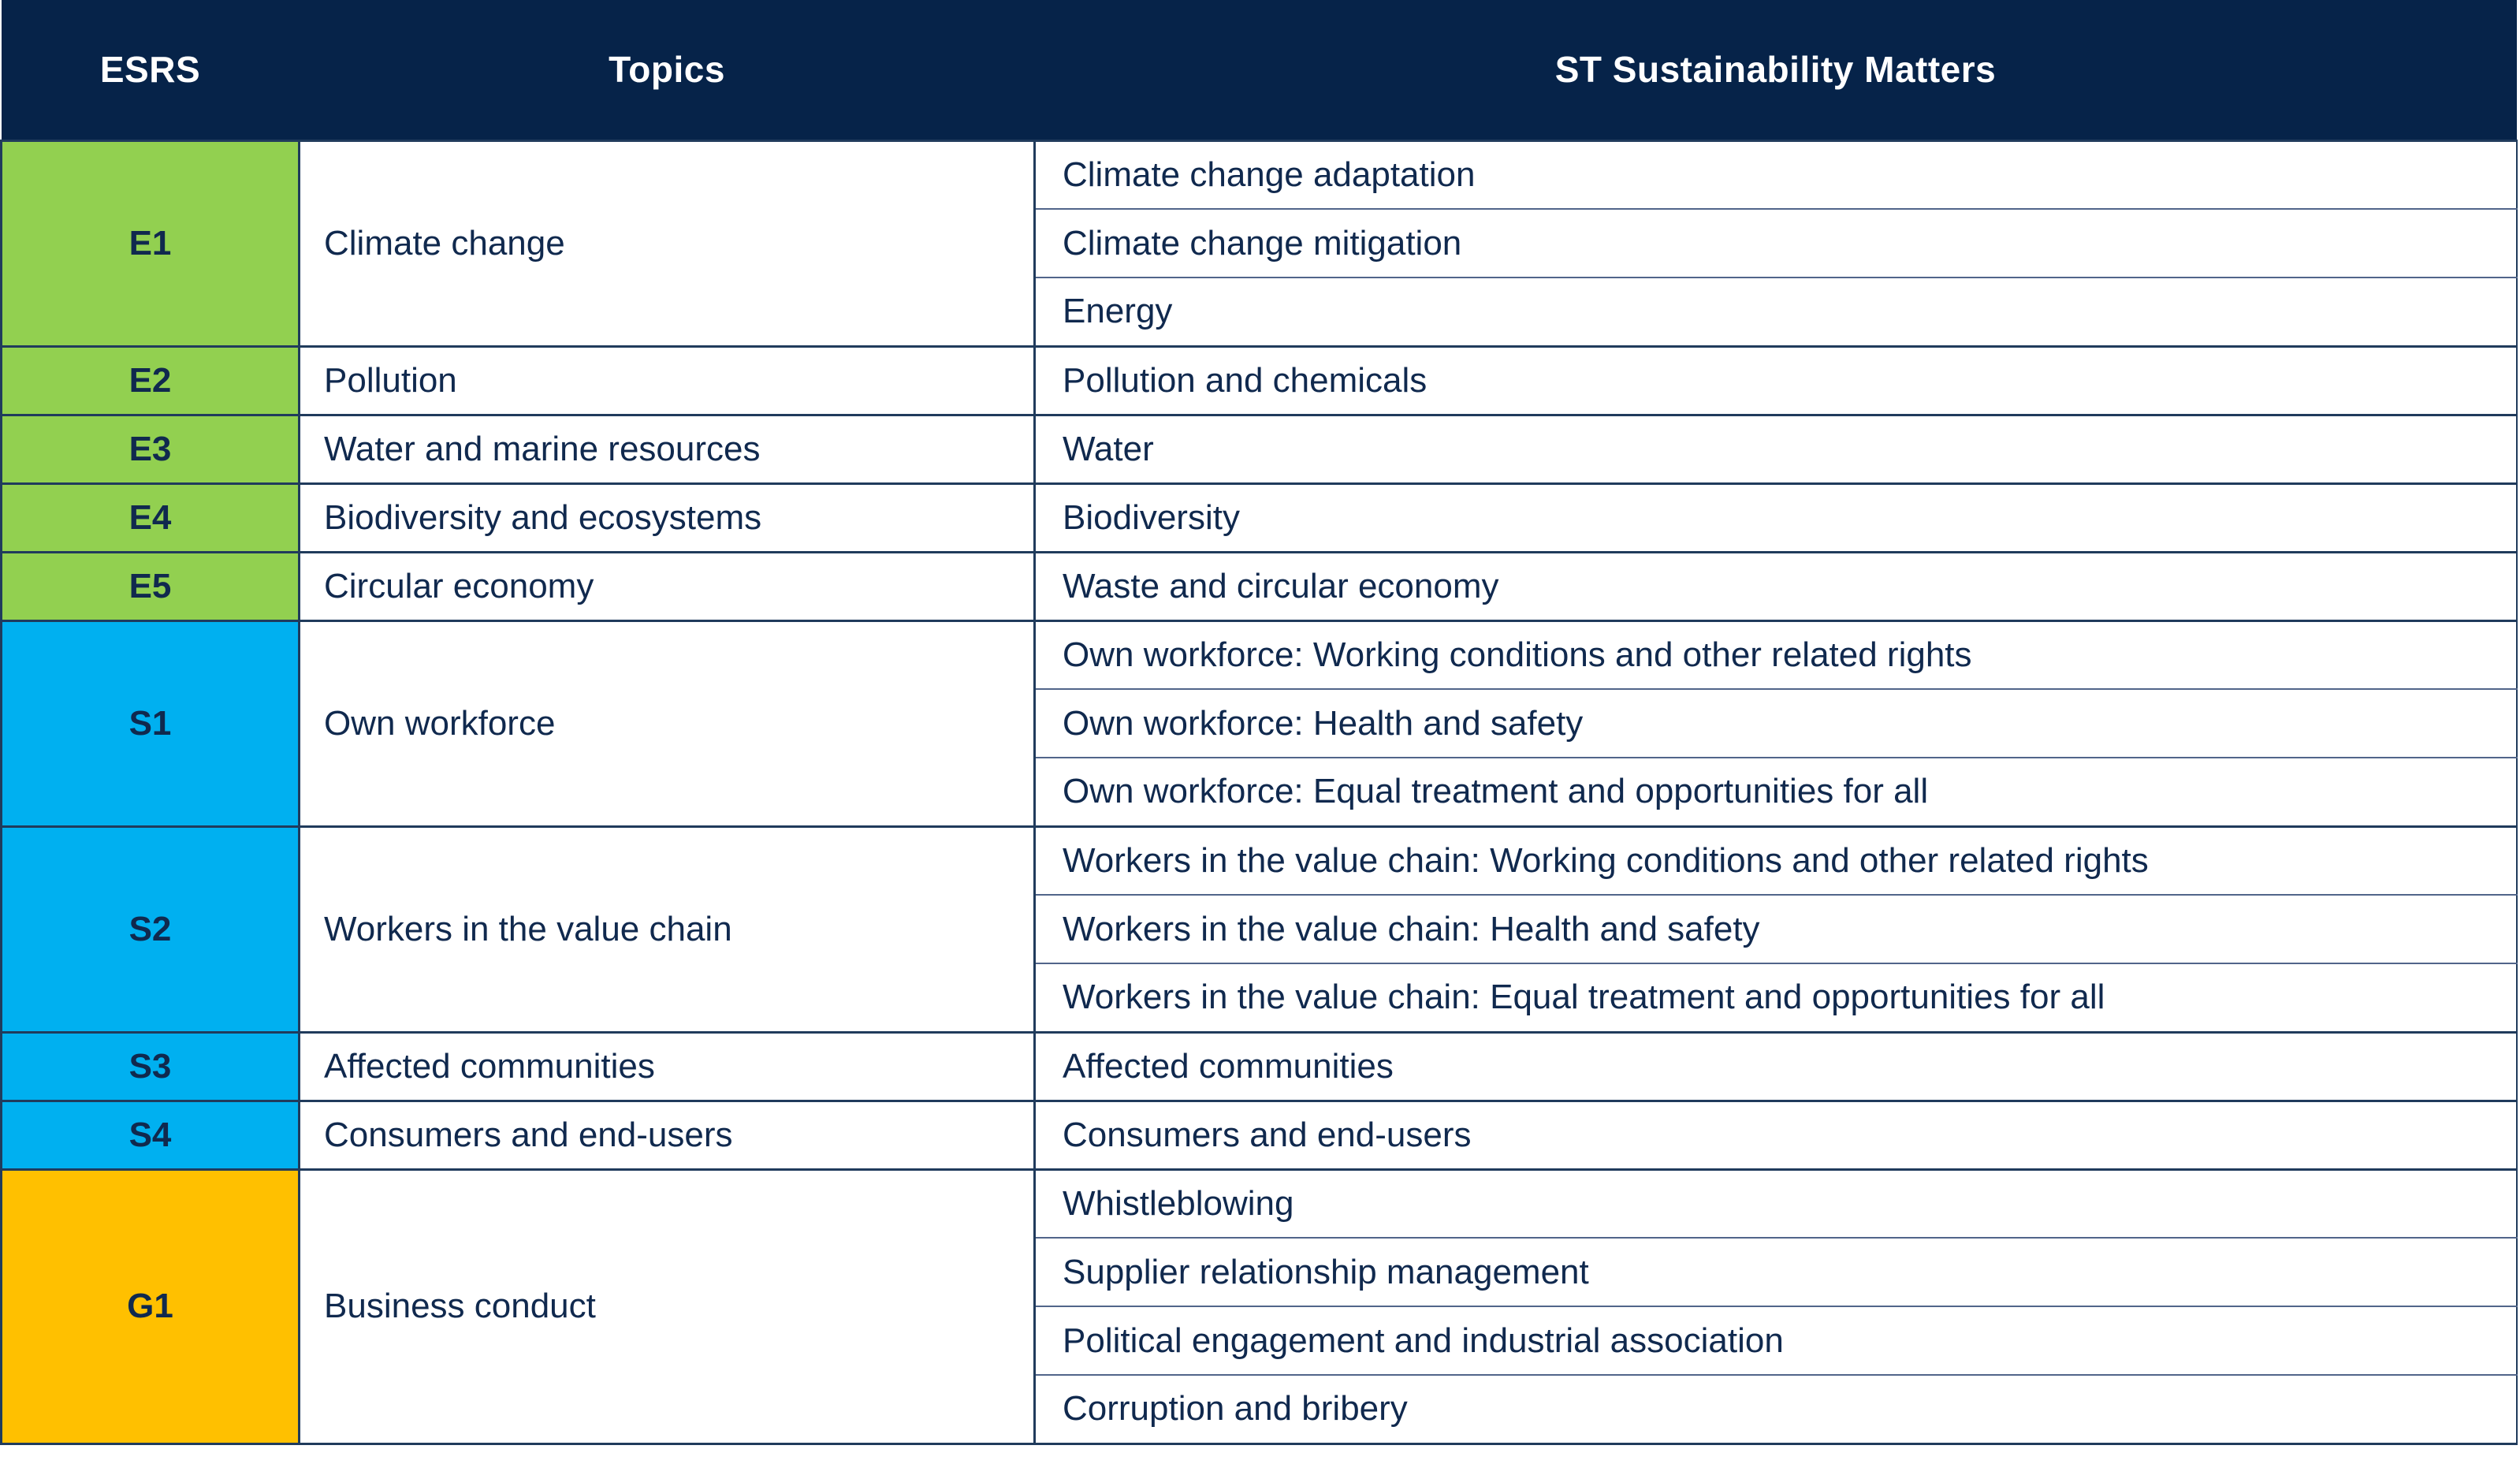 The image size is (2520, 1464). I want to click on matter-cell: Consumers and end-users, so click(1775, 1134).